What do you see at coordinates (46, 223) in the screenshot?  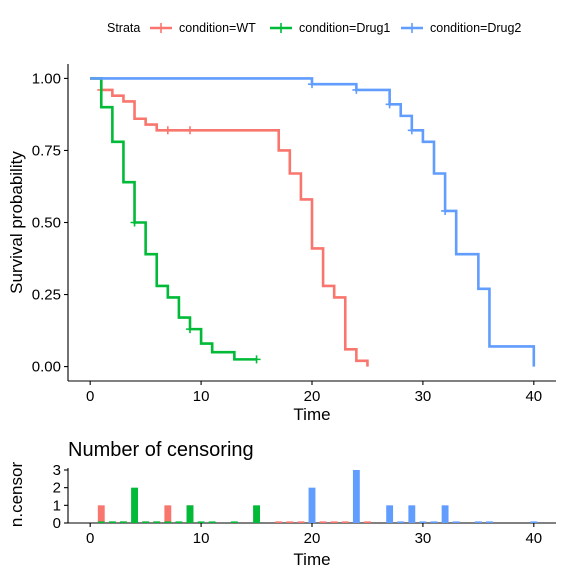 I see `y-tick-label: 0.50` at bounding box center [46, 223].